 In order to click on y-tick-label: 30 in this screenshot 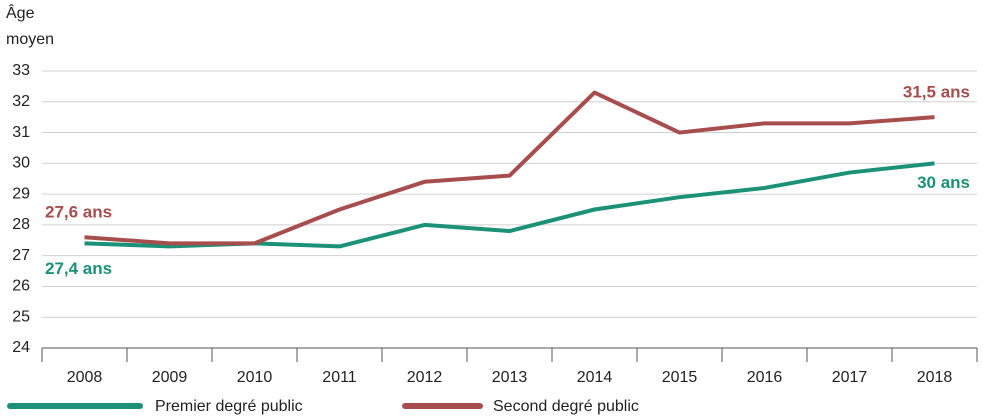, I will do `click(21, 163)`.